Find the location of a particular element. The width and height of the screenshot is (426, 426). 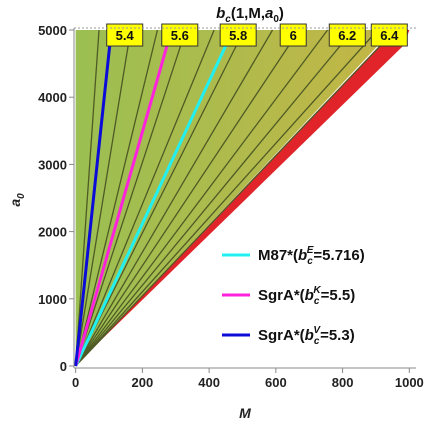

title-sub: c is located at coordinates (228, 19).